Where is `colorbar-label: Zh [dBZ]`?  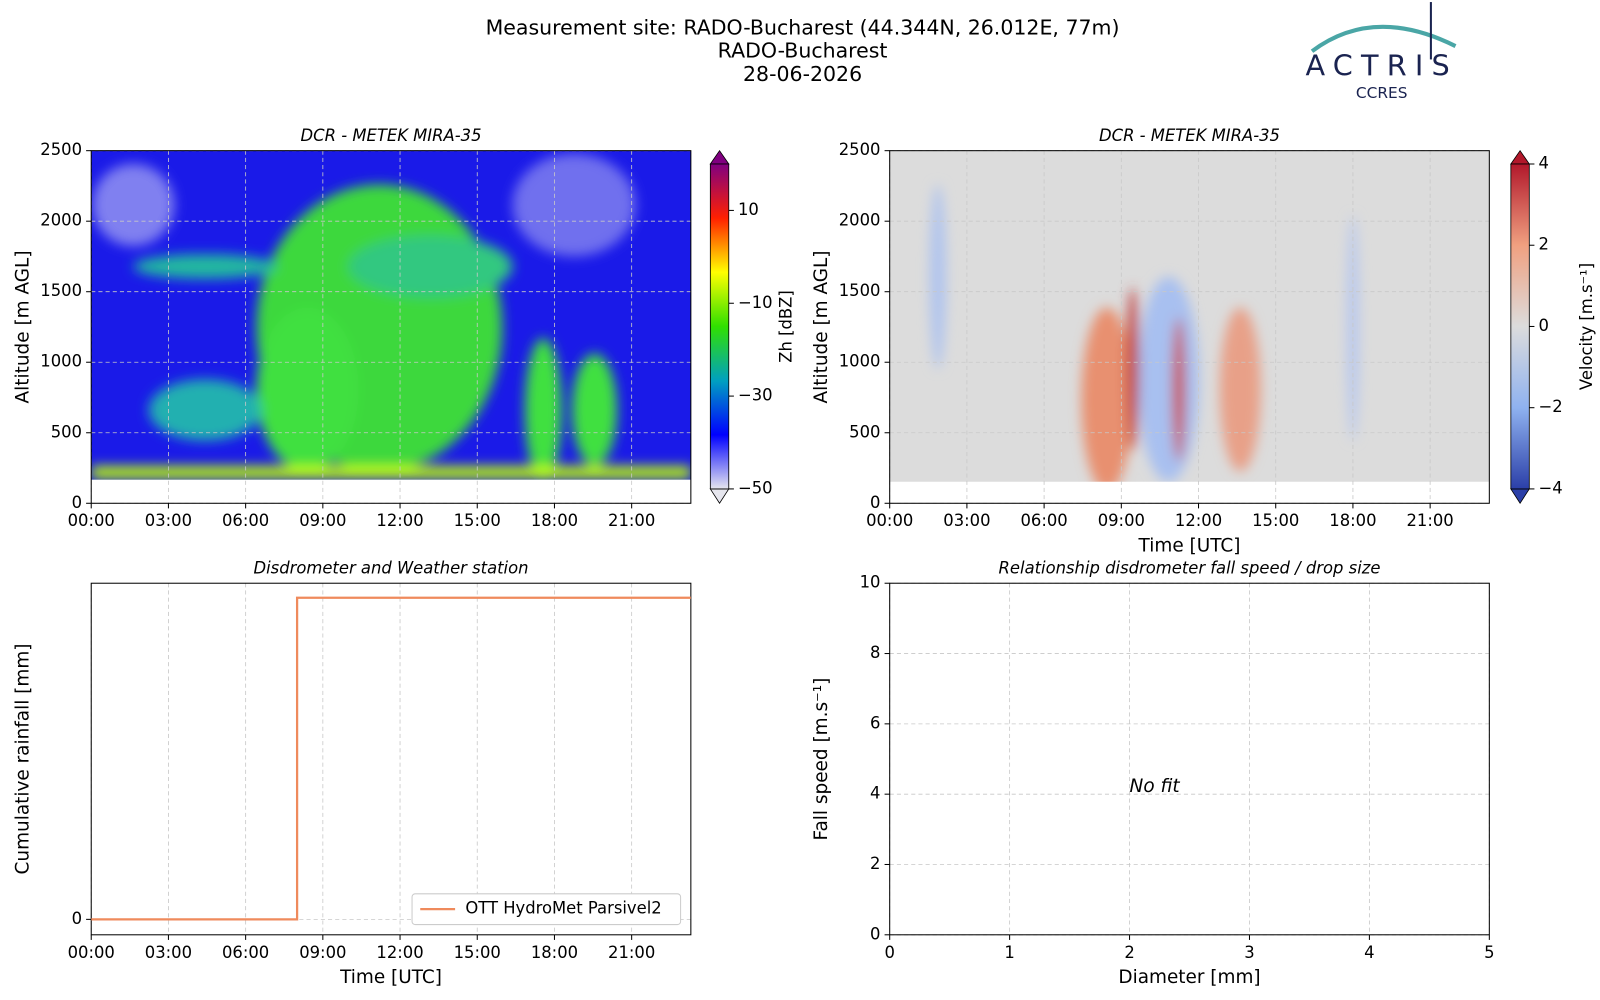 colorbar-label: Zh [dBZ] is located at coordinates (786, 326).